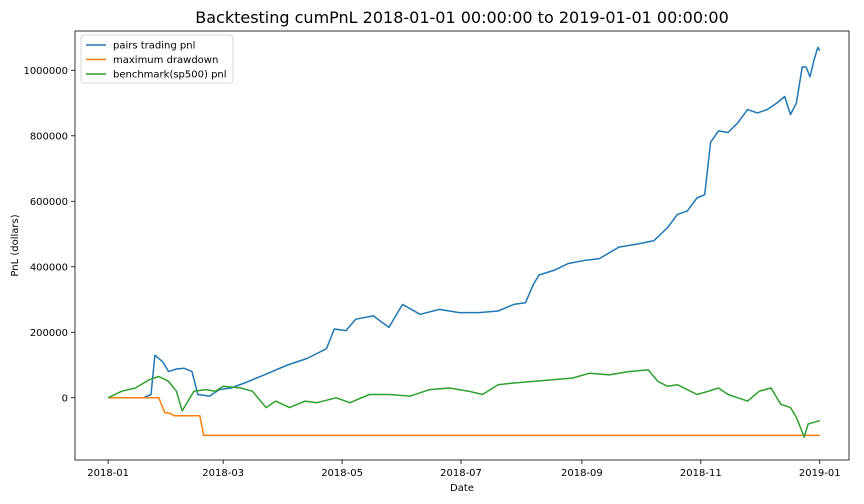  Describe the element at coordinates (45, 71) in the screenshot. I see `y-tick-label: 1000000` at that location.